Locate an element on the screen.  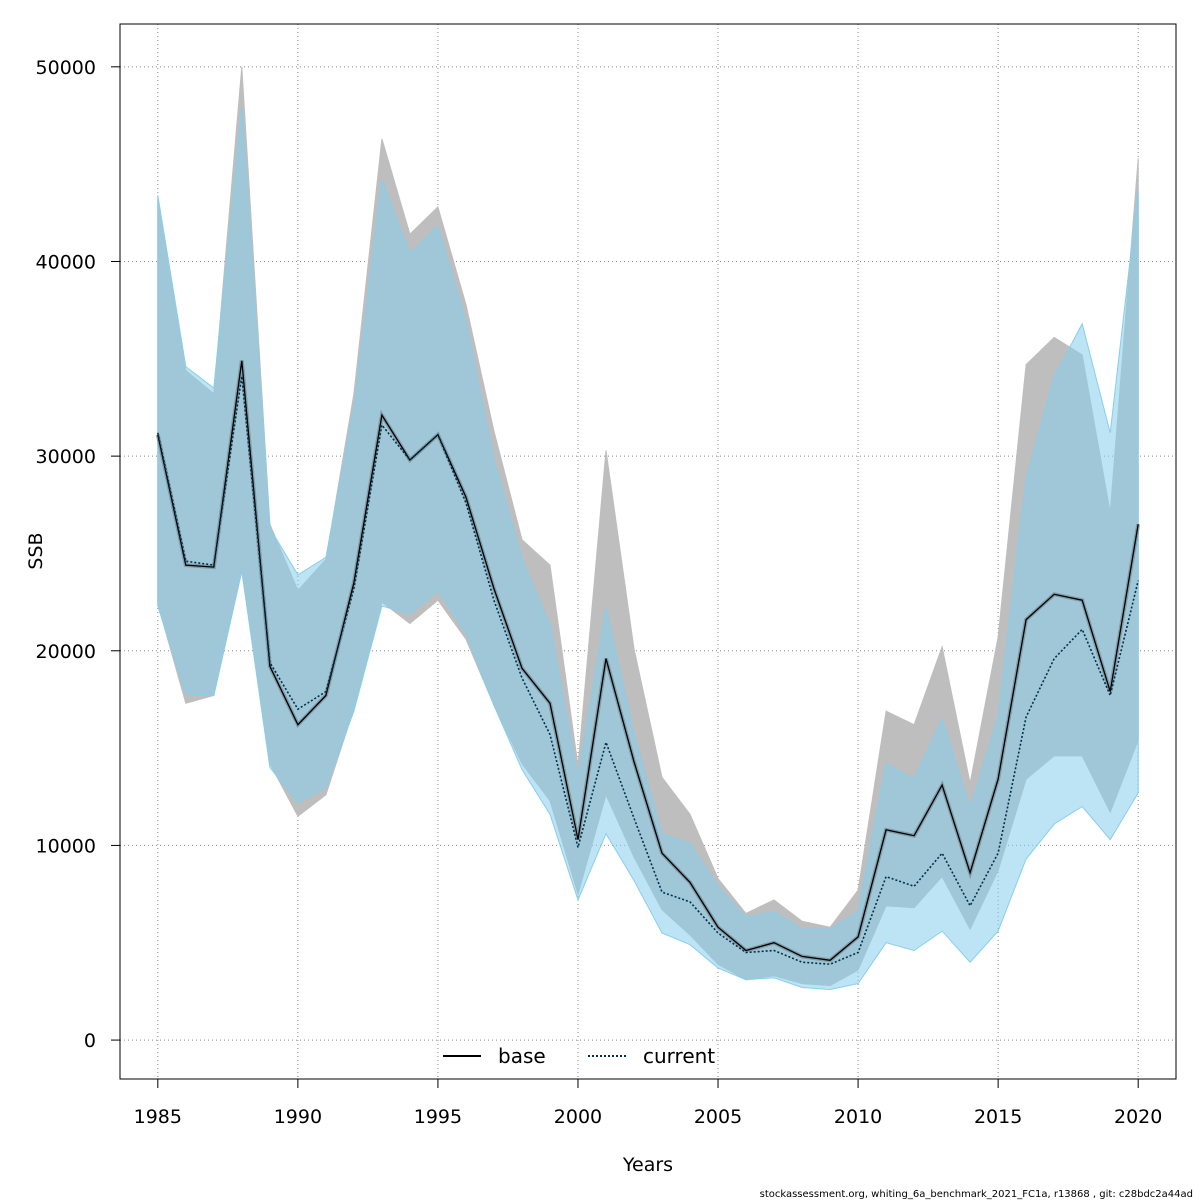
x-tick-label: 2005 is located at coordinates (718, 1117).